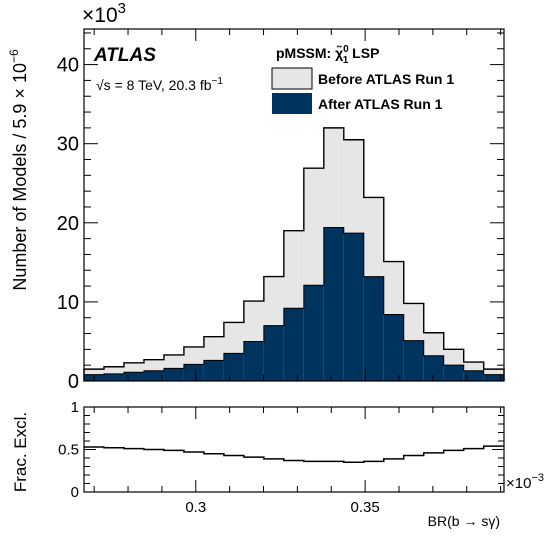  I want to click on y-tick-label: 0, so click(73, 382).